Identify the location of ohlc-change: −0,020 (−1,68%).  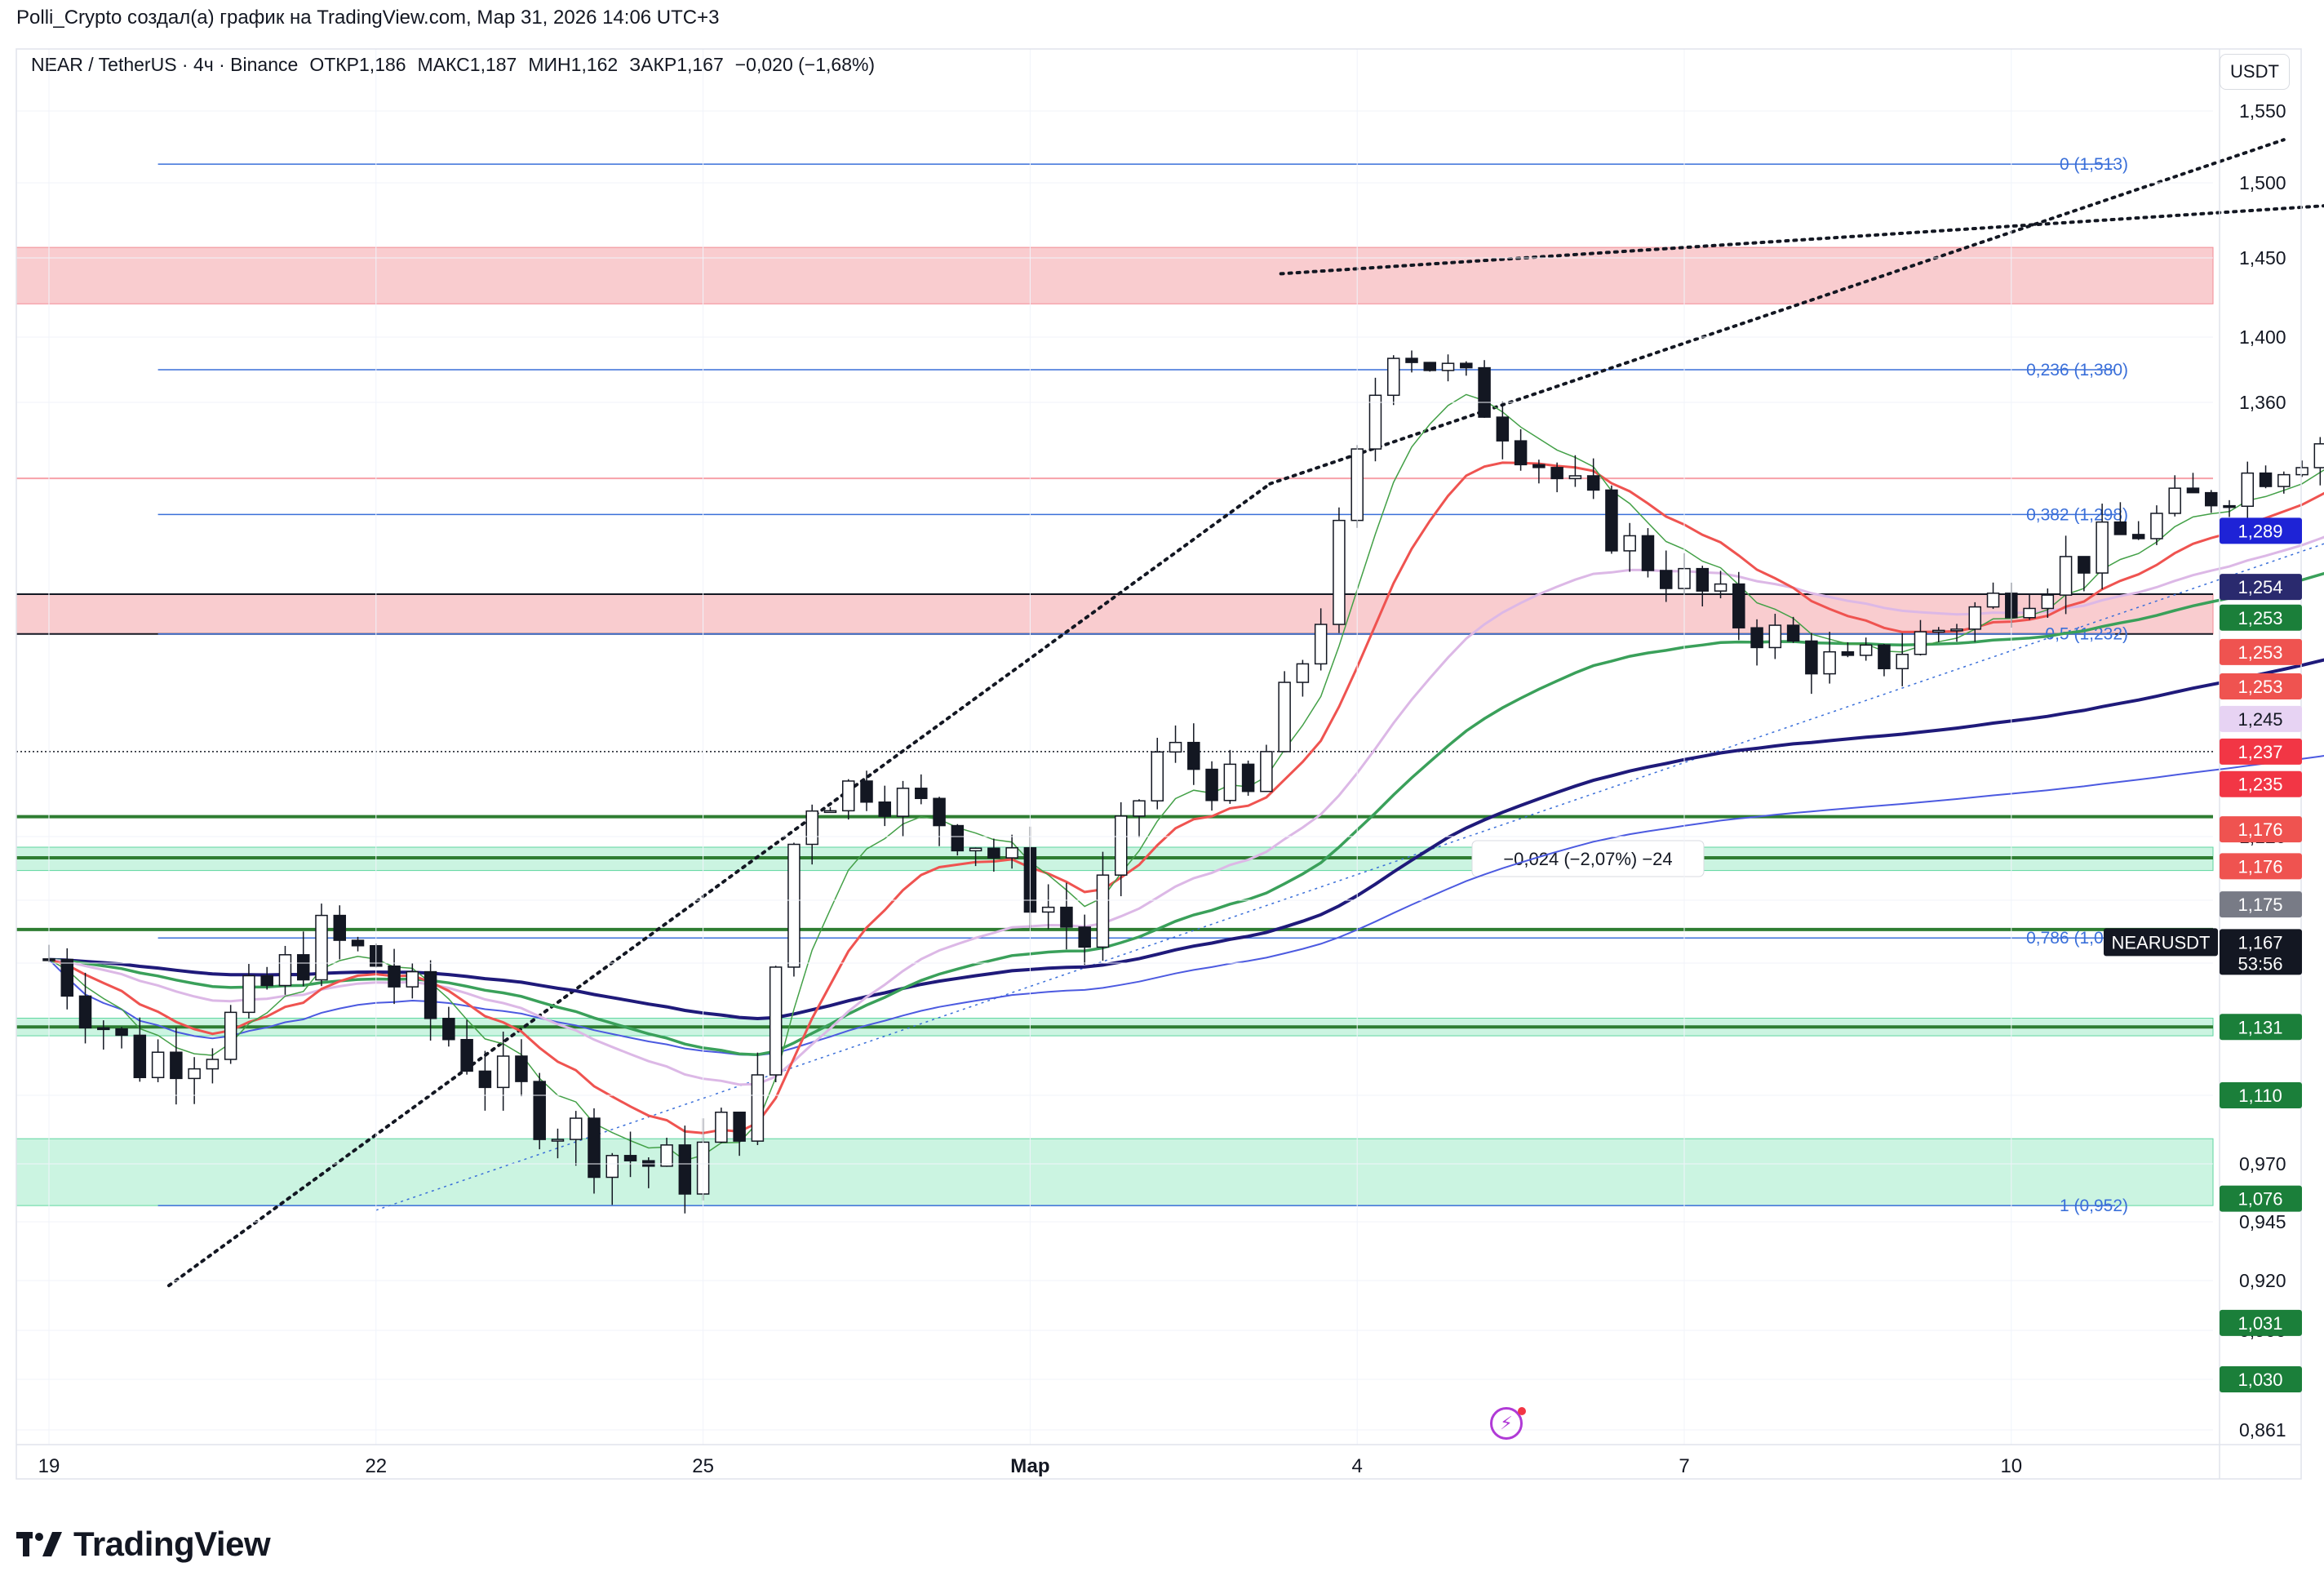
(805, 65).